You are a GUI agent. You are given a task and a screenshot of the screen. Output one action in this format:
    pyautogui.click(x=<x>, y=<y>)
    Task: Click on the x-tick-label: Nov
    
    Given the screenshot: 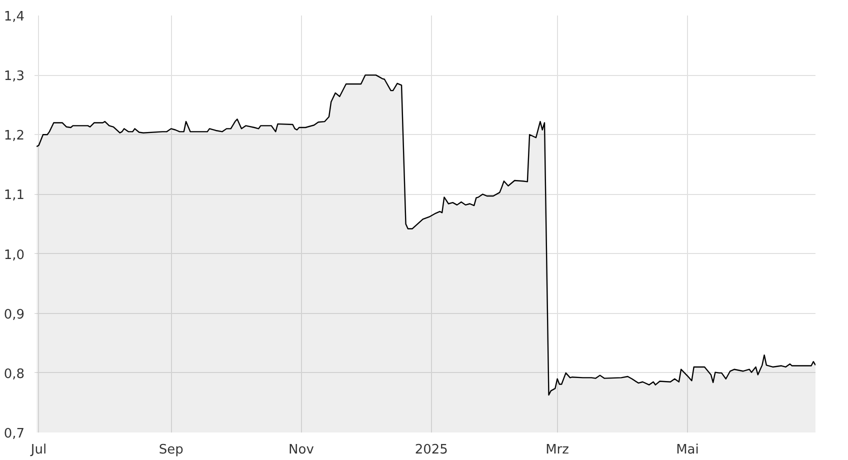 What is the action you would take?
    pyautogui.click(x=301, y=450)
    